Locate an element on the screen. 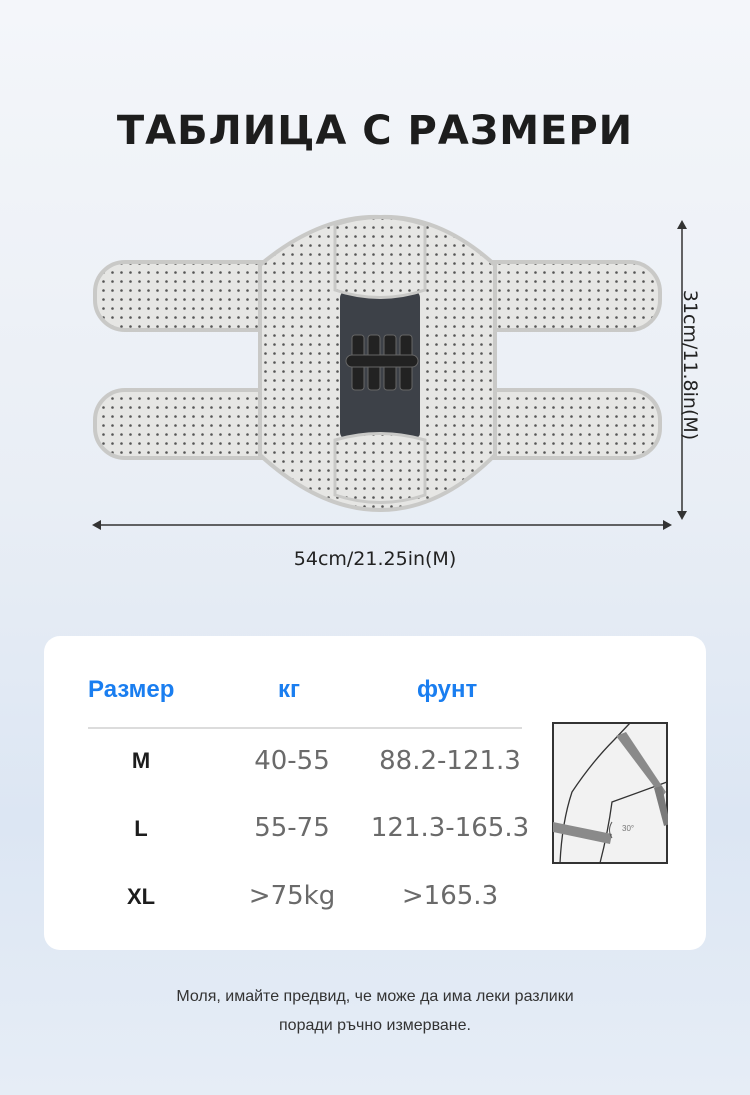 This screenshot has height=1095, width=750. note-line-2: поради ръчно измерване. is located at coordinates (375, 1025).